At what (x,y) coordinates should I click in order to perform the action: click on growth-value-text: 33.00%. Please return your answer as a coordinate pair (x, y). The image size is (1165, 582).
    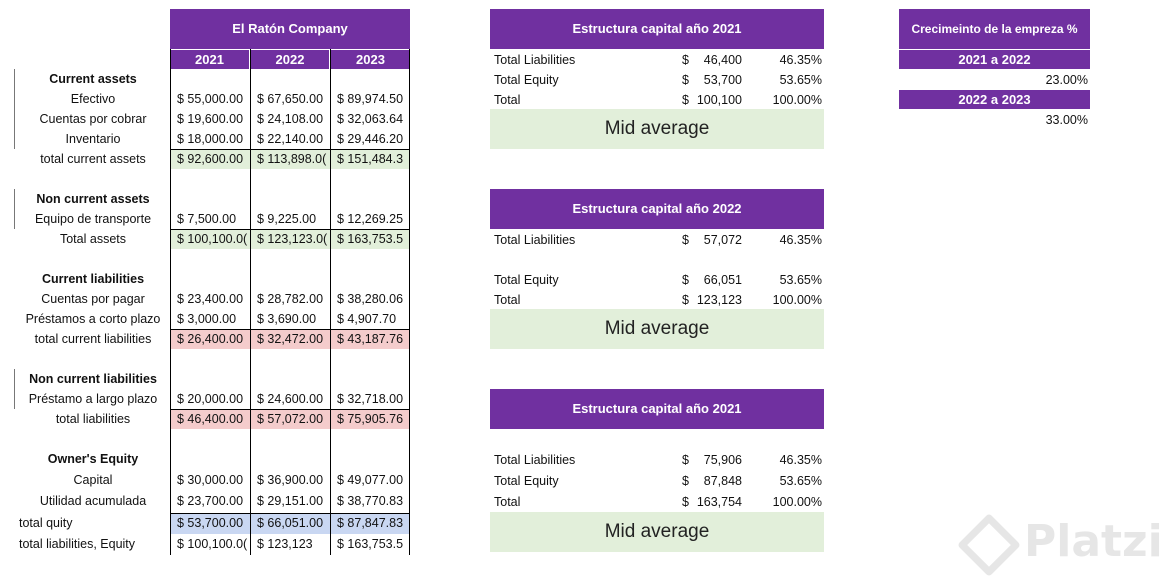
    Looking at the image, I should click on (1066, 120).